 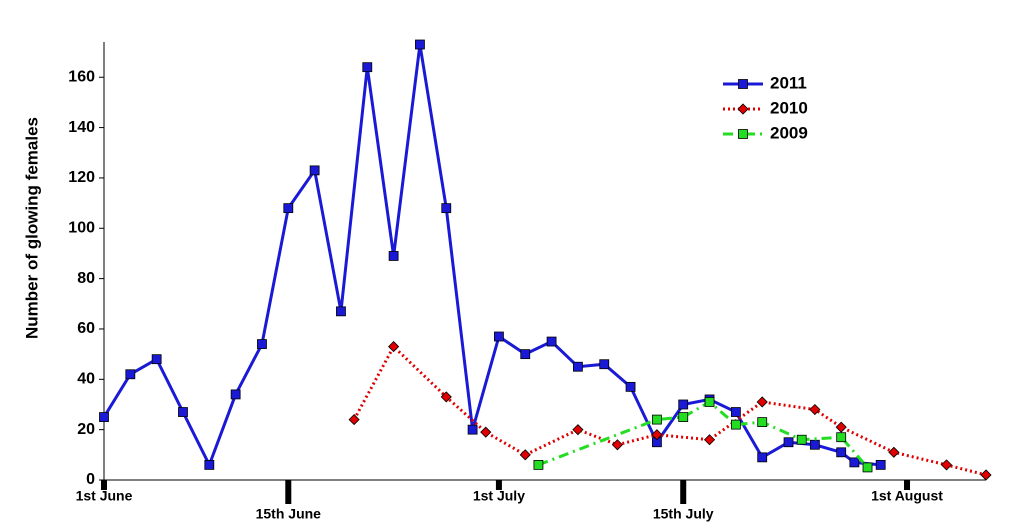 What do you see at coordinates (499, 496) in the screenshot?
I see `x-tick-label: 1st July` at bounding box center [499, 496].